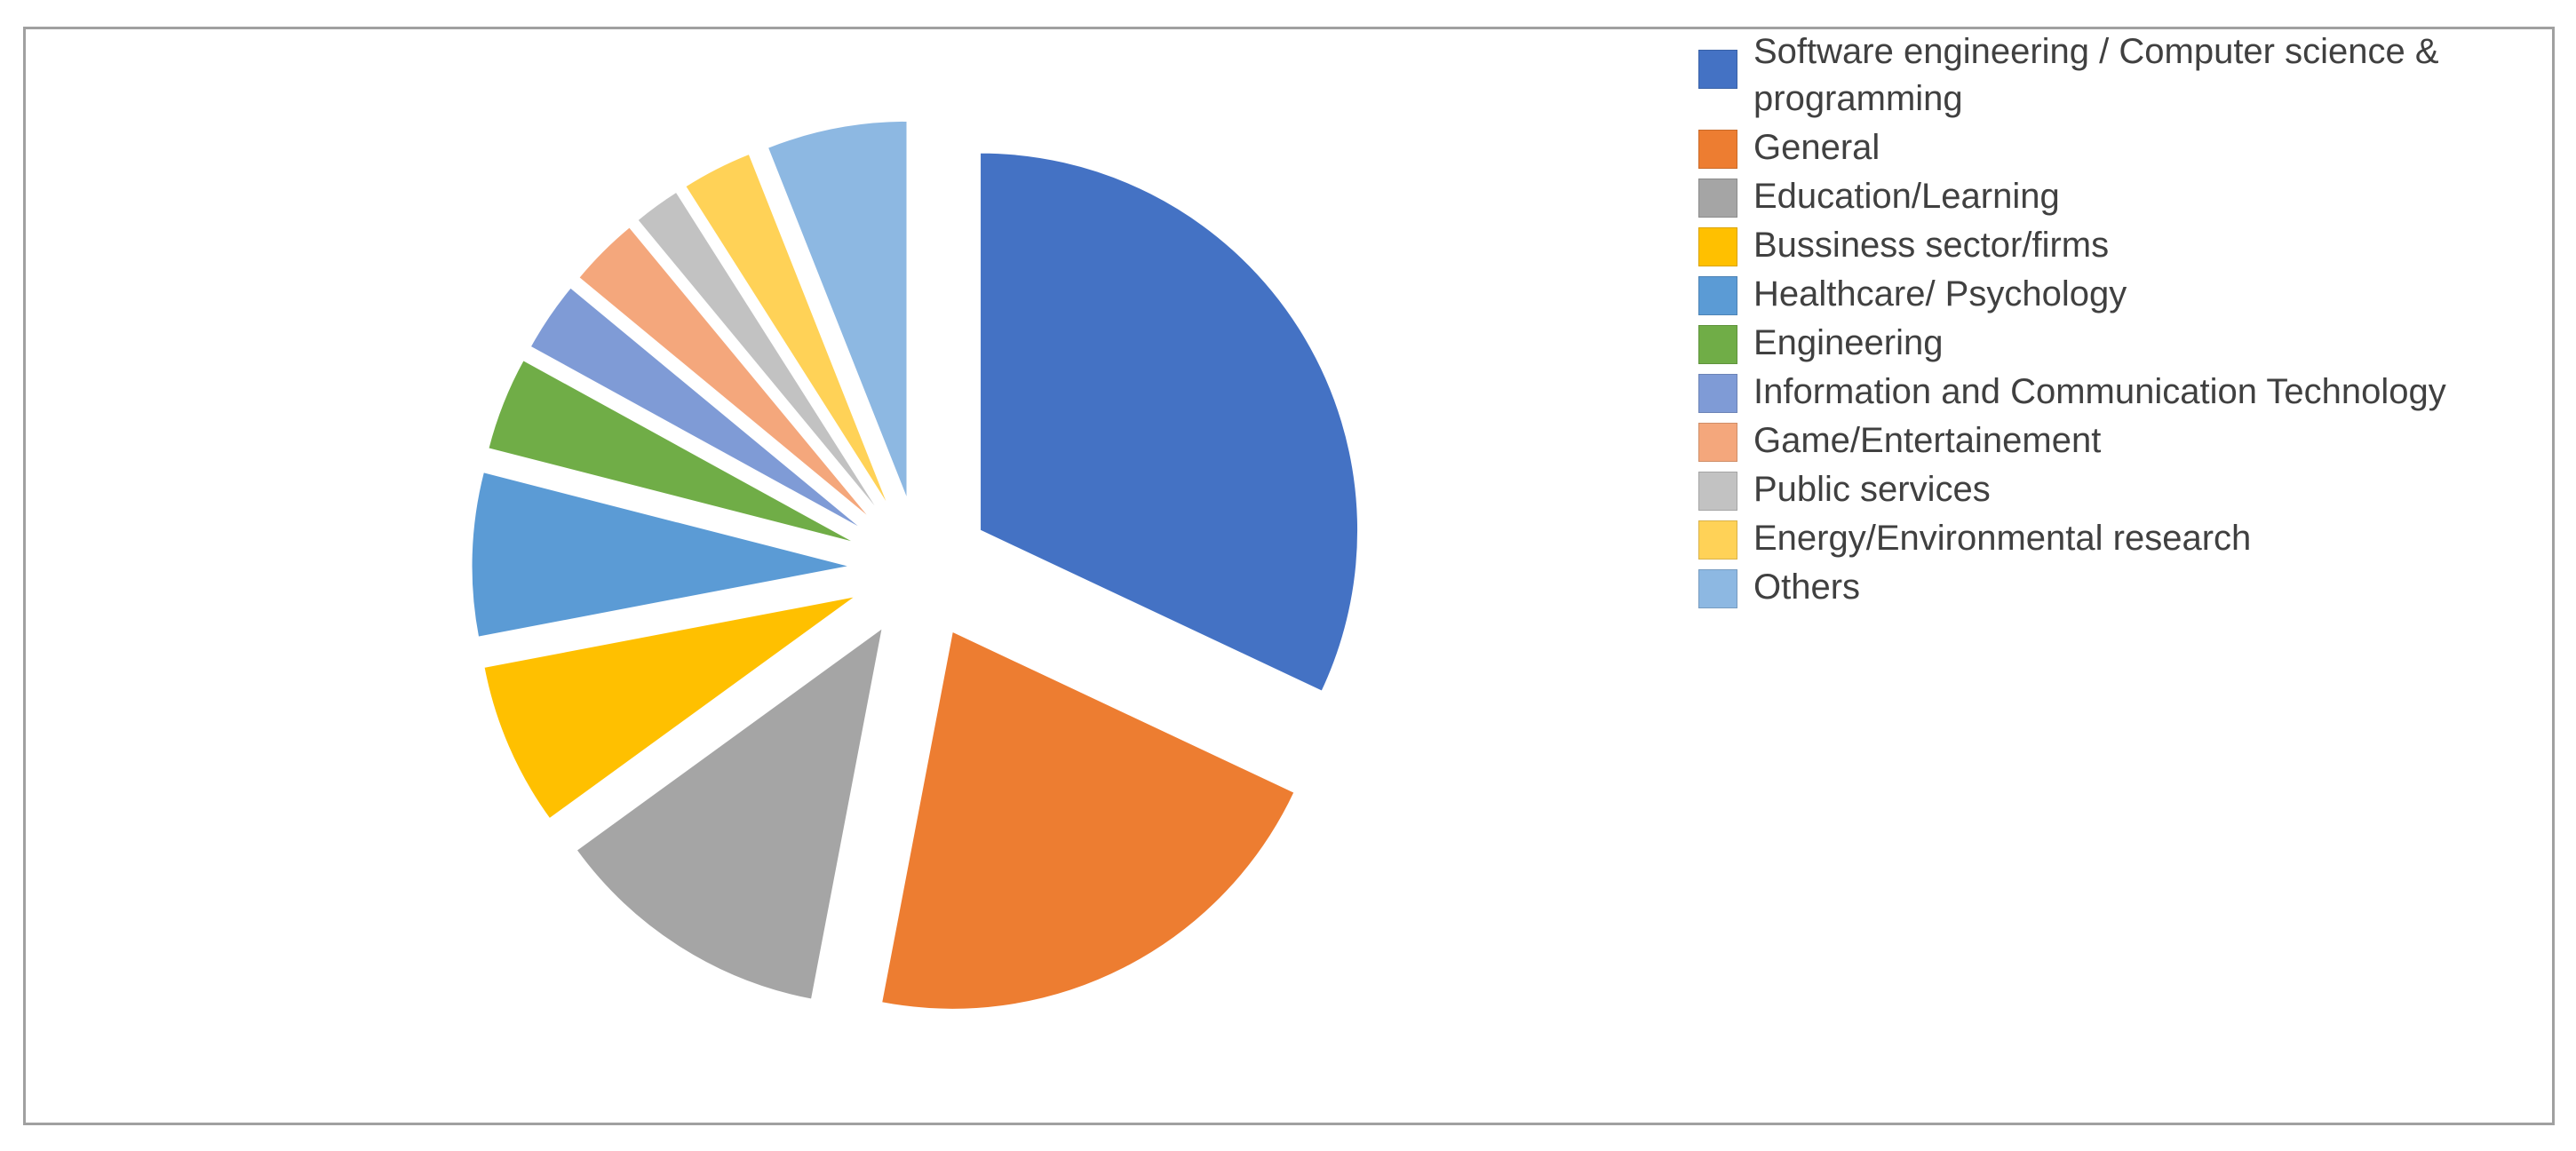  I want to click on legend-entry: Education/Learning, so click(2124, 196).